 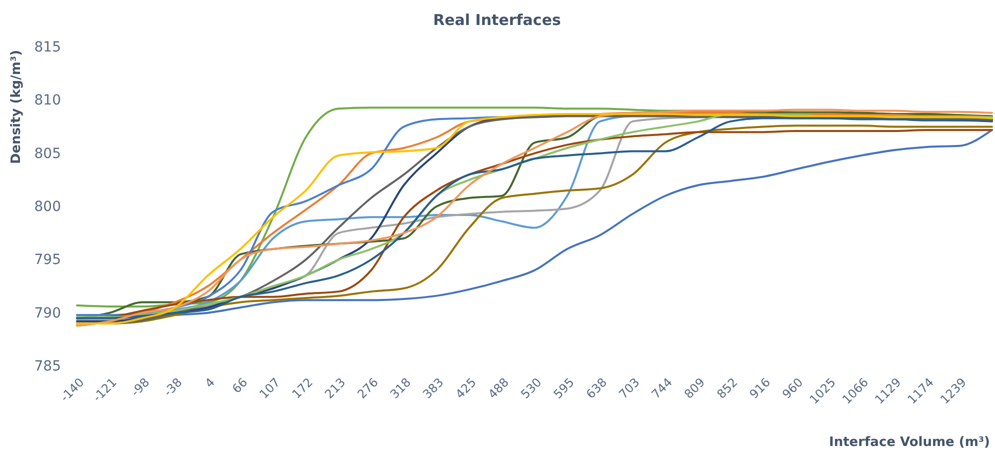 I want to click on x-tick-label: 744, so click(x=661, y=388).